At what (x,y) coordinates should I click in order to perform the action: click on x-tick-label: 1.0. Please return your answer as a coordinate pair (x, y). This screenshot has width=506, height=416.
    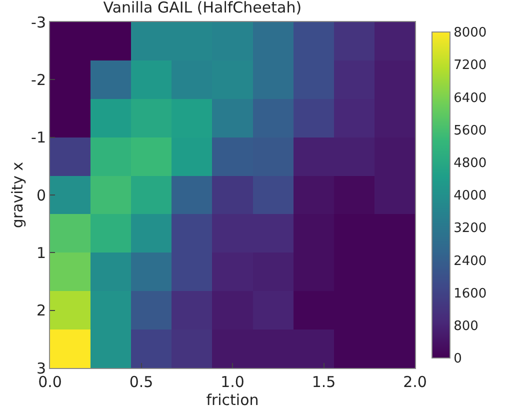
    Looking at the image, I should click on (232, 382).